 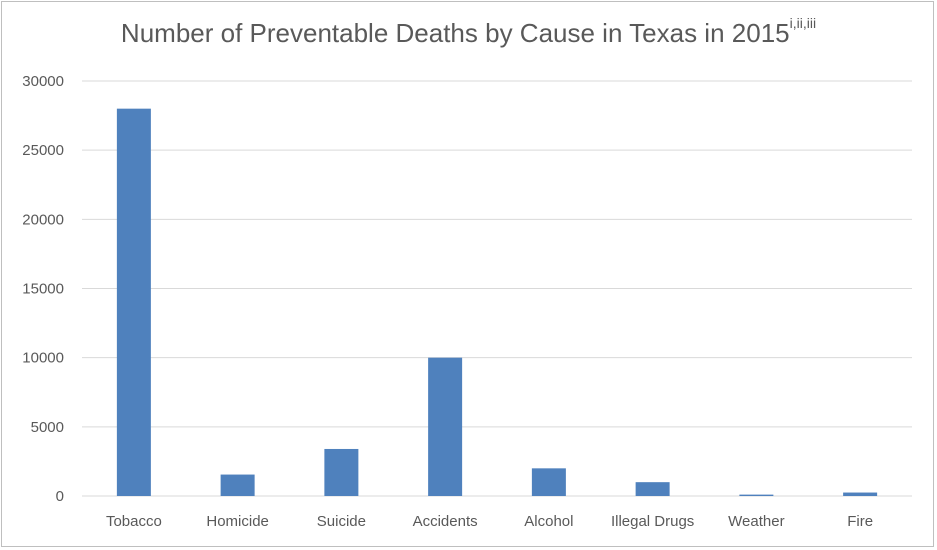 I want to click on bar-alcohol, so click(x=548, y=482).